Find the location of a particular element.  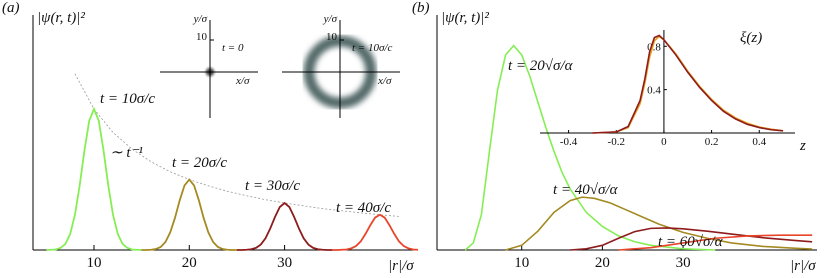

x-tick-label: 0.4 is located at coordinates (759, 142).